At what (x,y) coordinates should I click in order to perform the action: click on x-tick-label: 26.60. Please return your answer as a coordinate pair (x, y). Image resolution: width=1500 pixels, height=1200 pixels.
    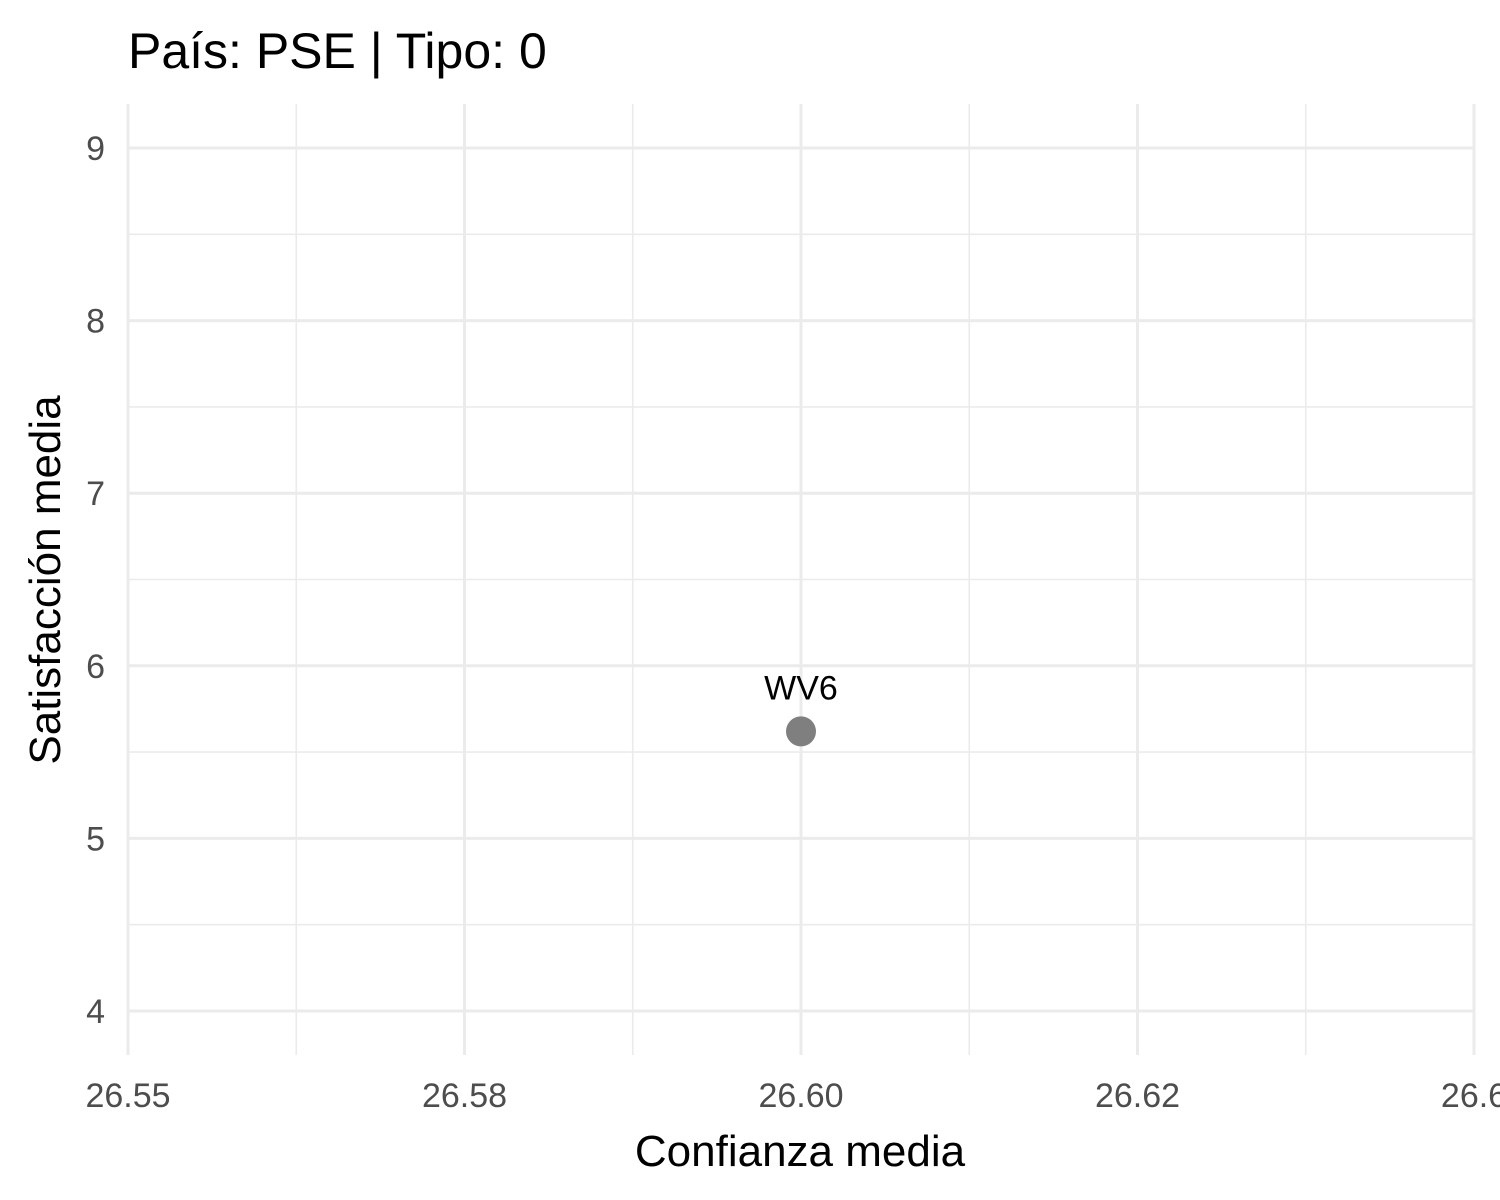
    Looking at the image, I should click on (800, 1096).